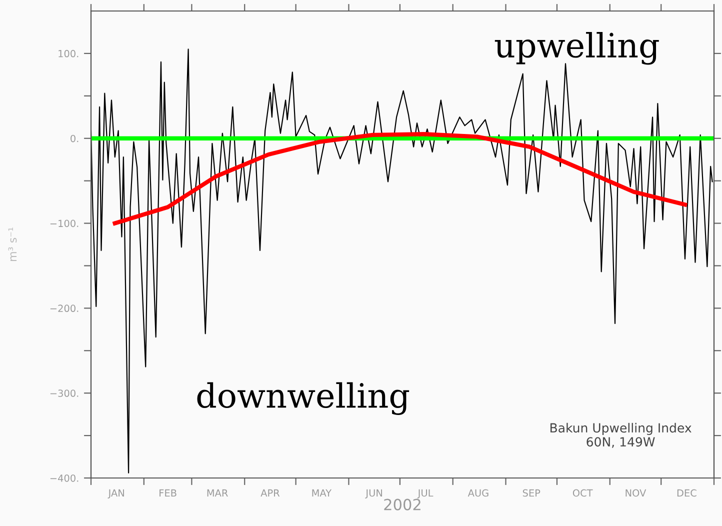  I want to click on x-tick-label: MAR, so click(217, 492).